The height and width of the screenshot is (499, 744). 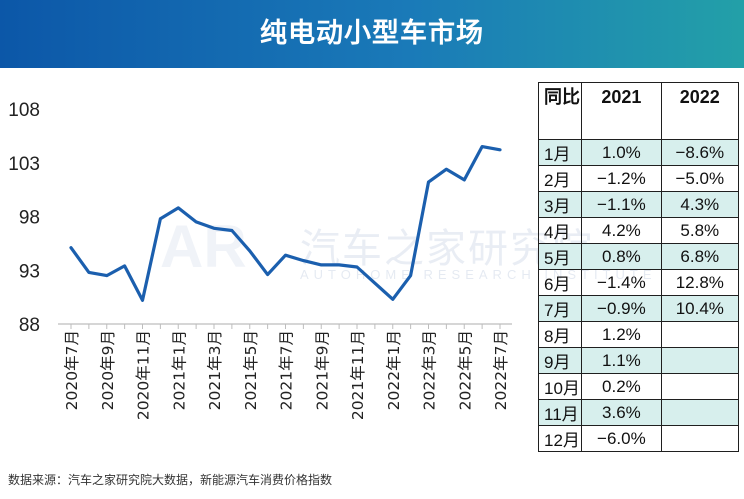 I want to click on x-tick-label: 2022年3月, so click(x=430, y=370).